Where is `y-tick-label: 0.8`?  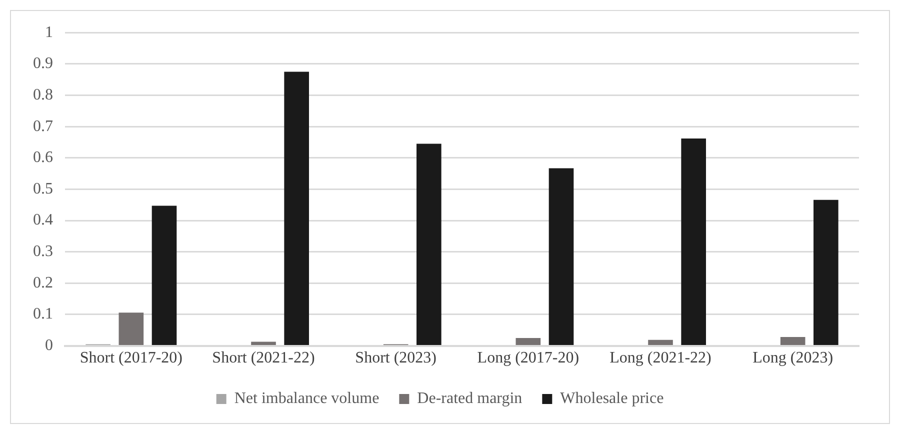 y-tick-label: 0.8 is located at coordinates (43, 95).